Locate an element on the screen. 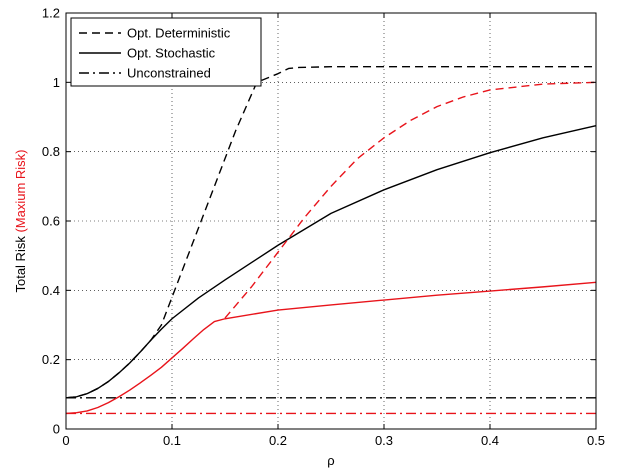  x-tick-label: 0.5 is located at coordinates (596, 440).